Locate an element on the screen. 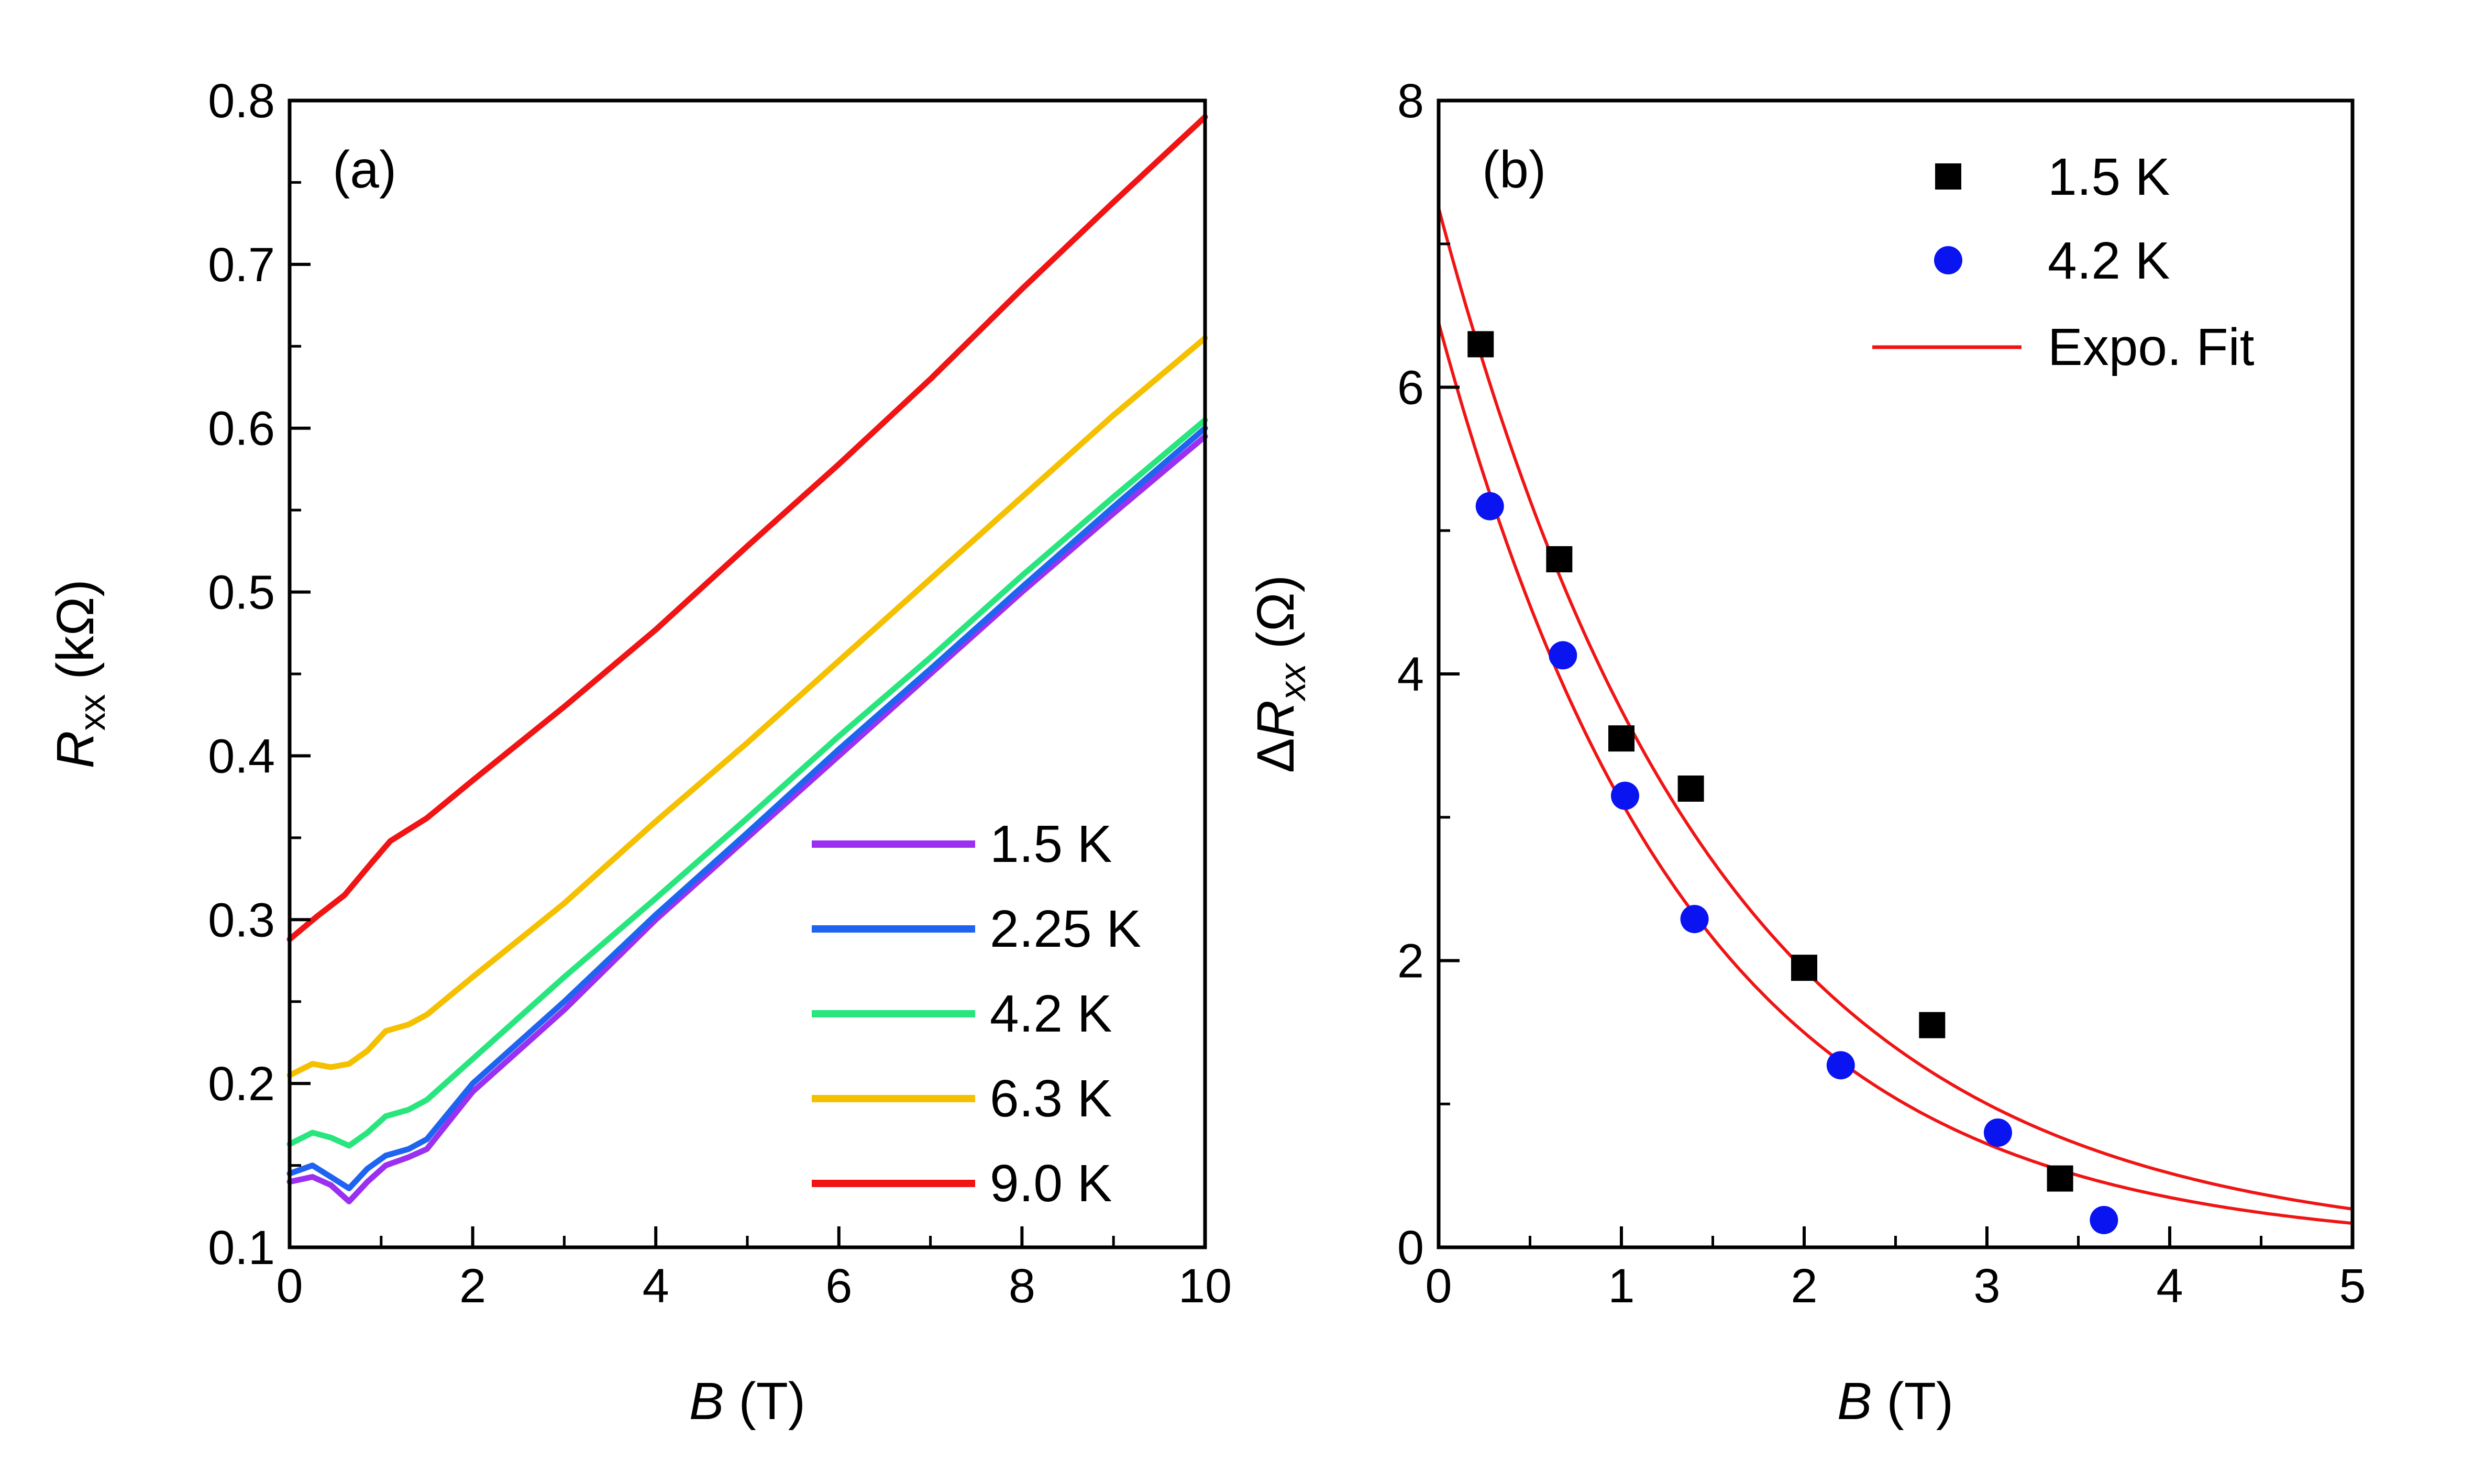 The width and height of the screenshot is (2474, 1484). panel-b-y-tick-label: 4 is located at coordinates (1410, 674).